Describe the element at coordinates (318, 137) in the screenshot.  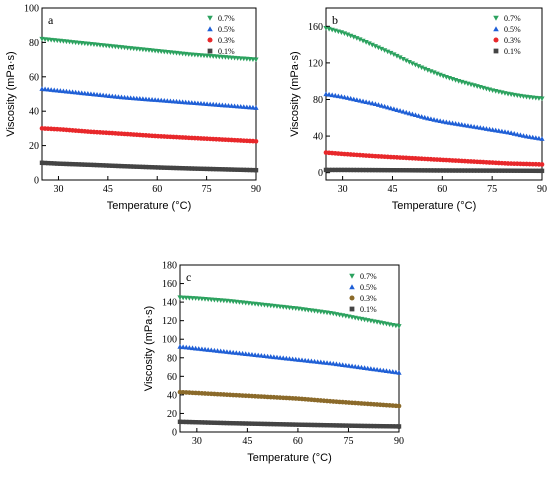
I see `y-tick-label: 40` at that location.